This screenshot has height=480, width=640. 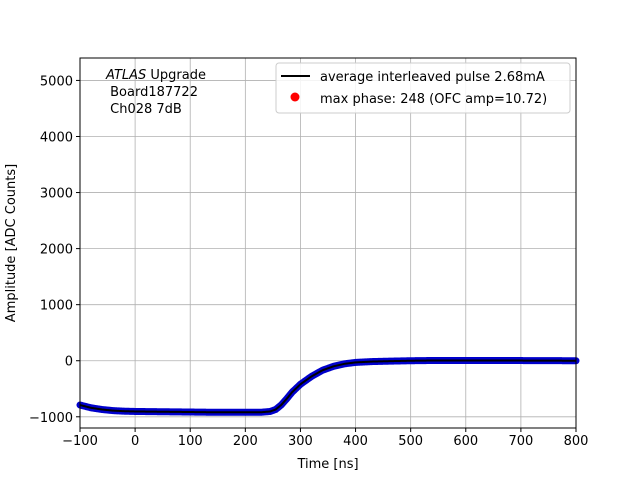 I want to click on legend-entry-pulse: average interleaved pulse 2.68mA, so click(x=432, y=77).